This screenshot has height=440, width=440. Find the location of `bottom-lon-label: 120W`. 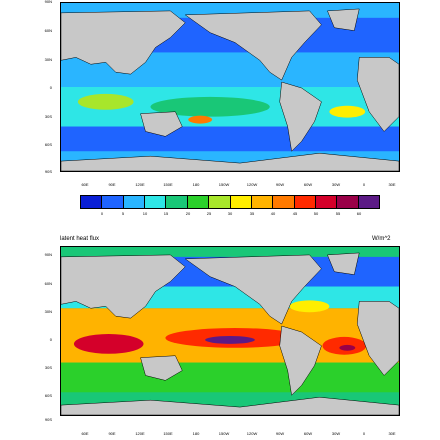

bottom-lon-label: 120W is located at coordinates (252, 433).